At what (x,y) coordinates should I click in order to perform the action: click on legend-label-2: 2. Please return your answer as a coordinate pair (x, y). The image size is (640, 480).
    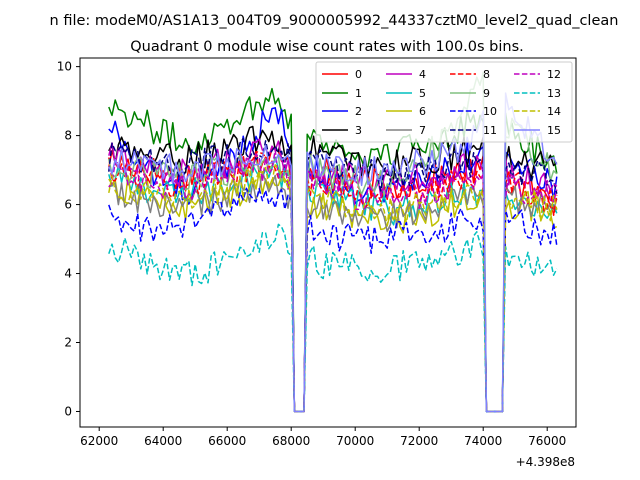
    Looking at the image, I should click on (358, 111).